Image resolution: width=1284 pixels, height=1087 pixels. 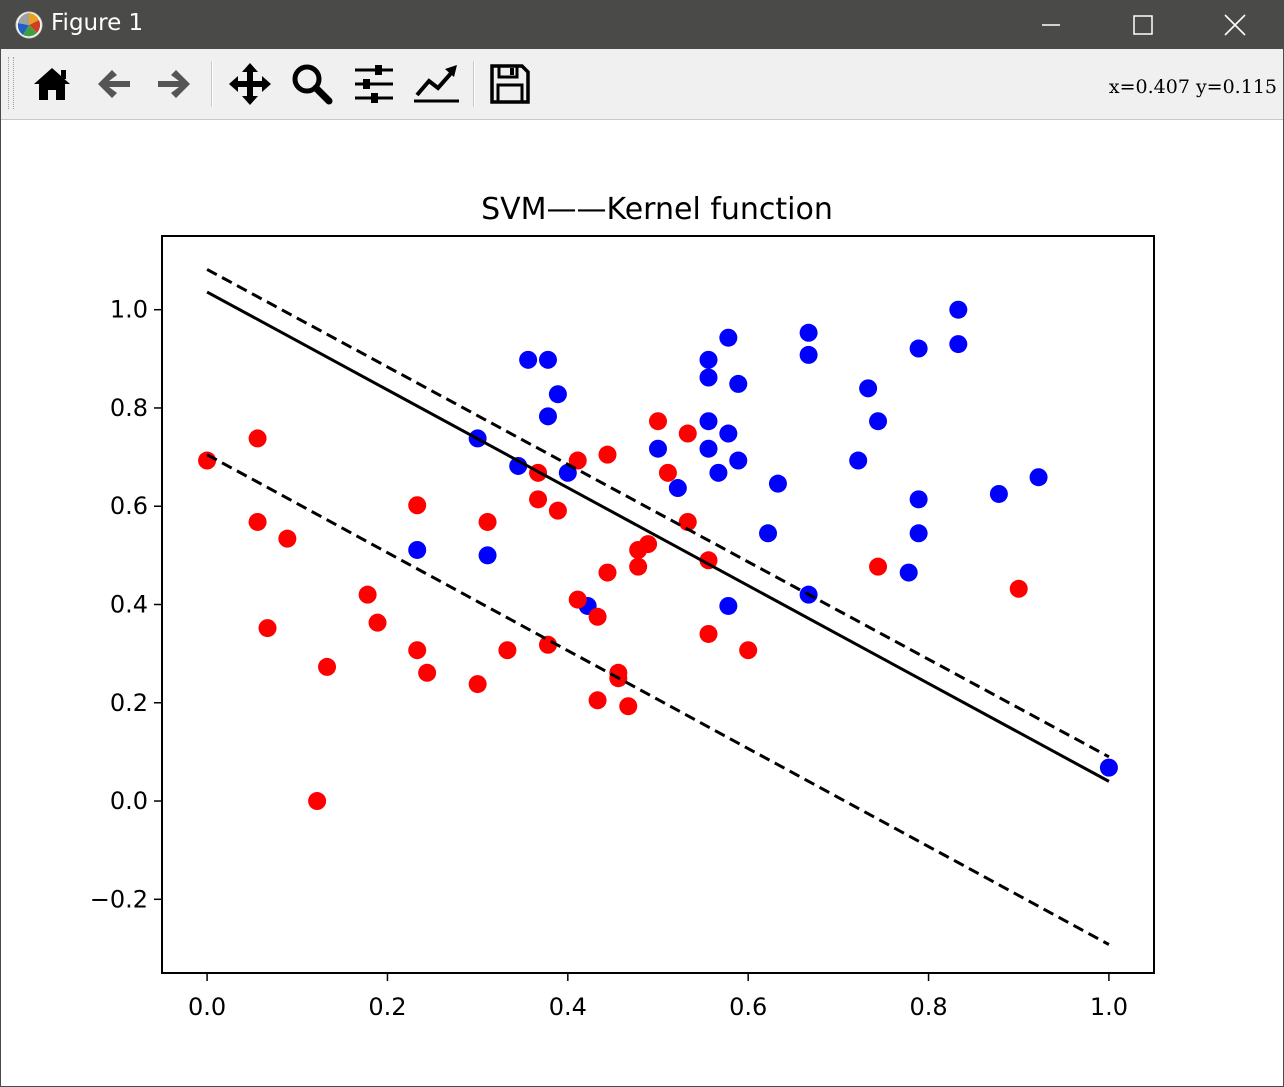 I want to click on maximize-button, so click(x=1143, y=25).